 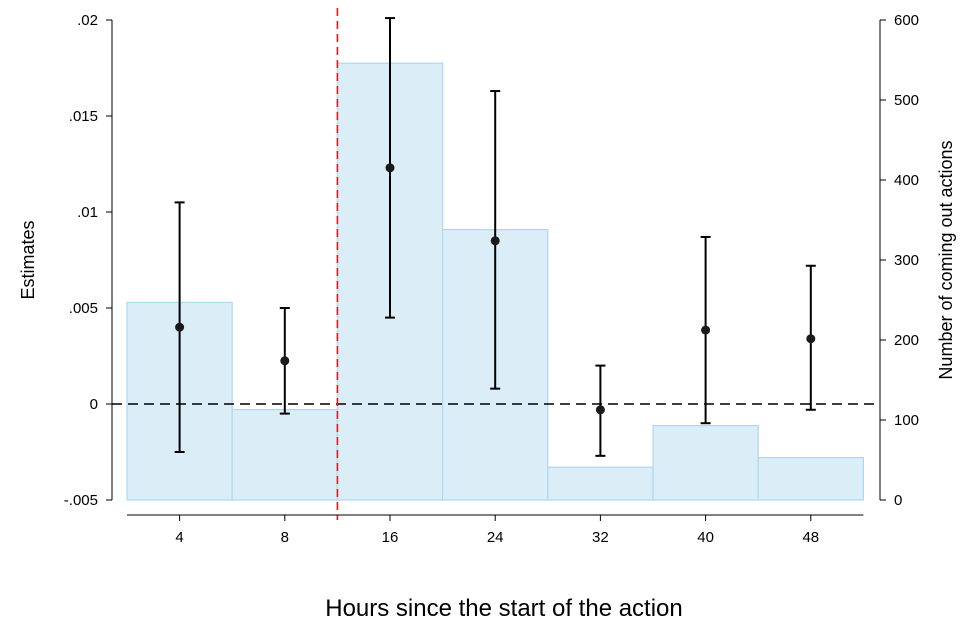 What do you see at coordinates (946, 259) in the screenshot?
I see `y-right-axis-title: Number of coming out actions` at bounding box center [946, 259].